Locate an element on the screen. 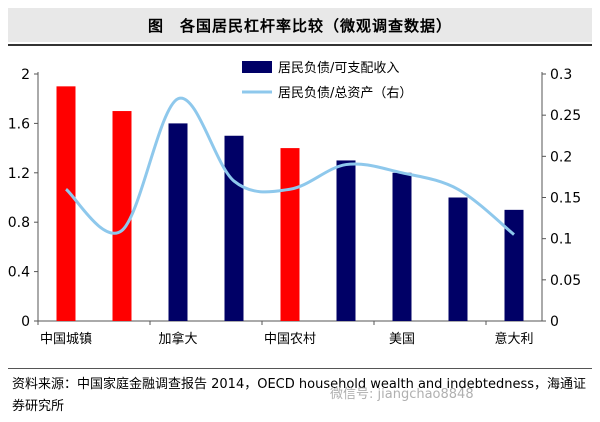 This screenshot has width=600, height=422. left-tick-label: 0 is located at coordinates (25, 322).